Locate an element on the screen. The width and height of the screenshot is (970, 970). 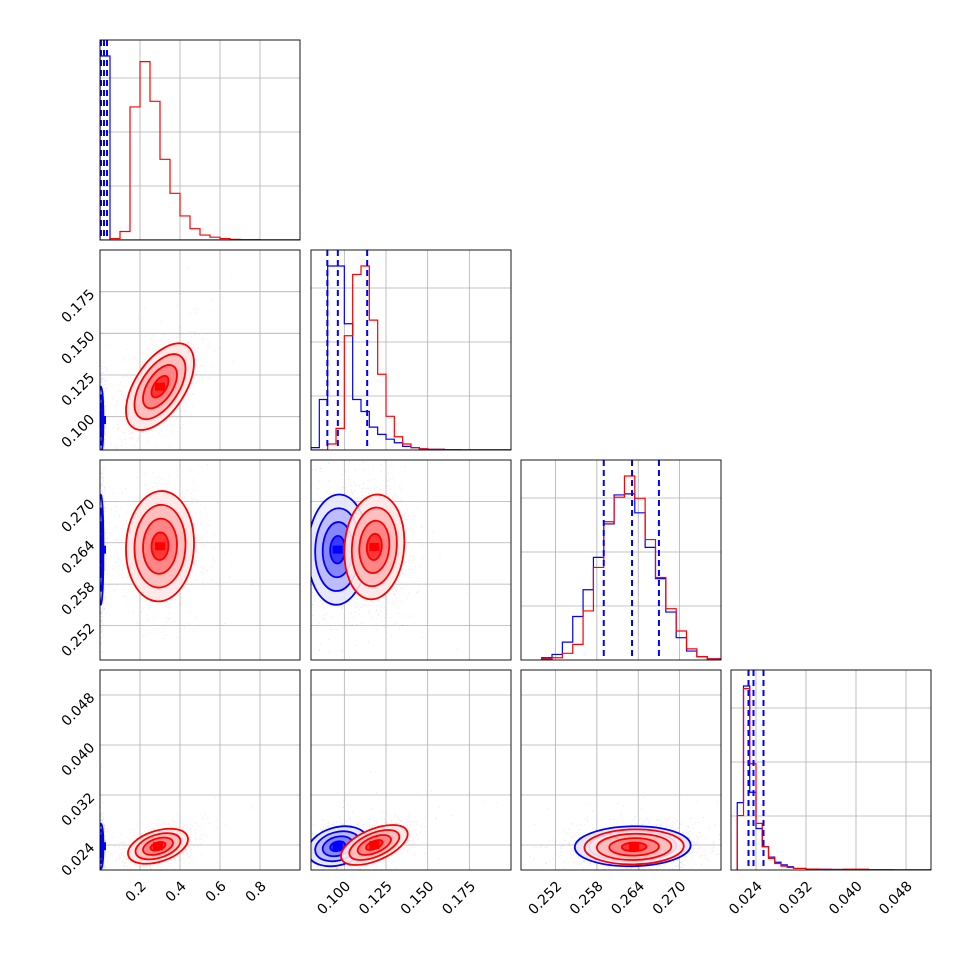
y-tick-label: 0.125 is located at coordinates (79, 390).